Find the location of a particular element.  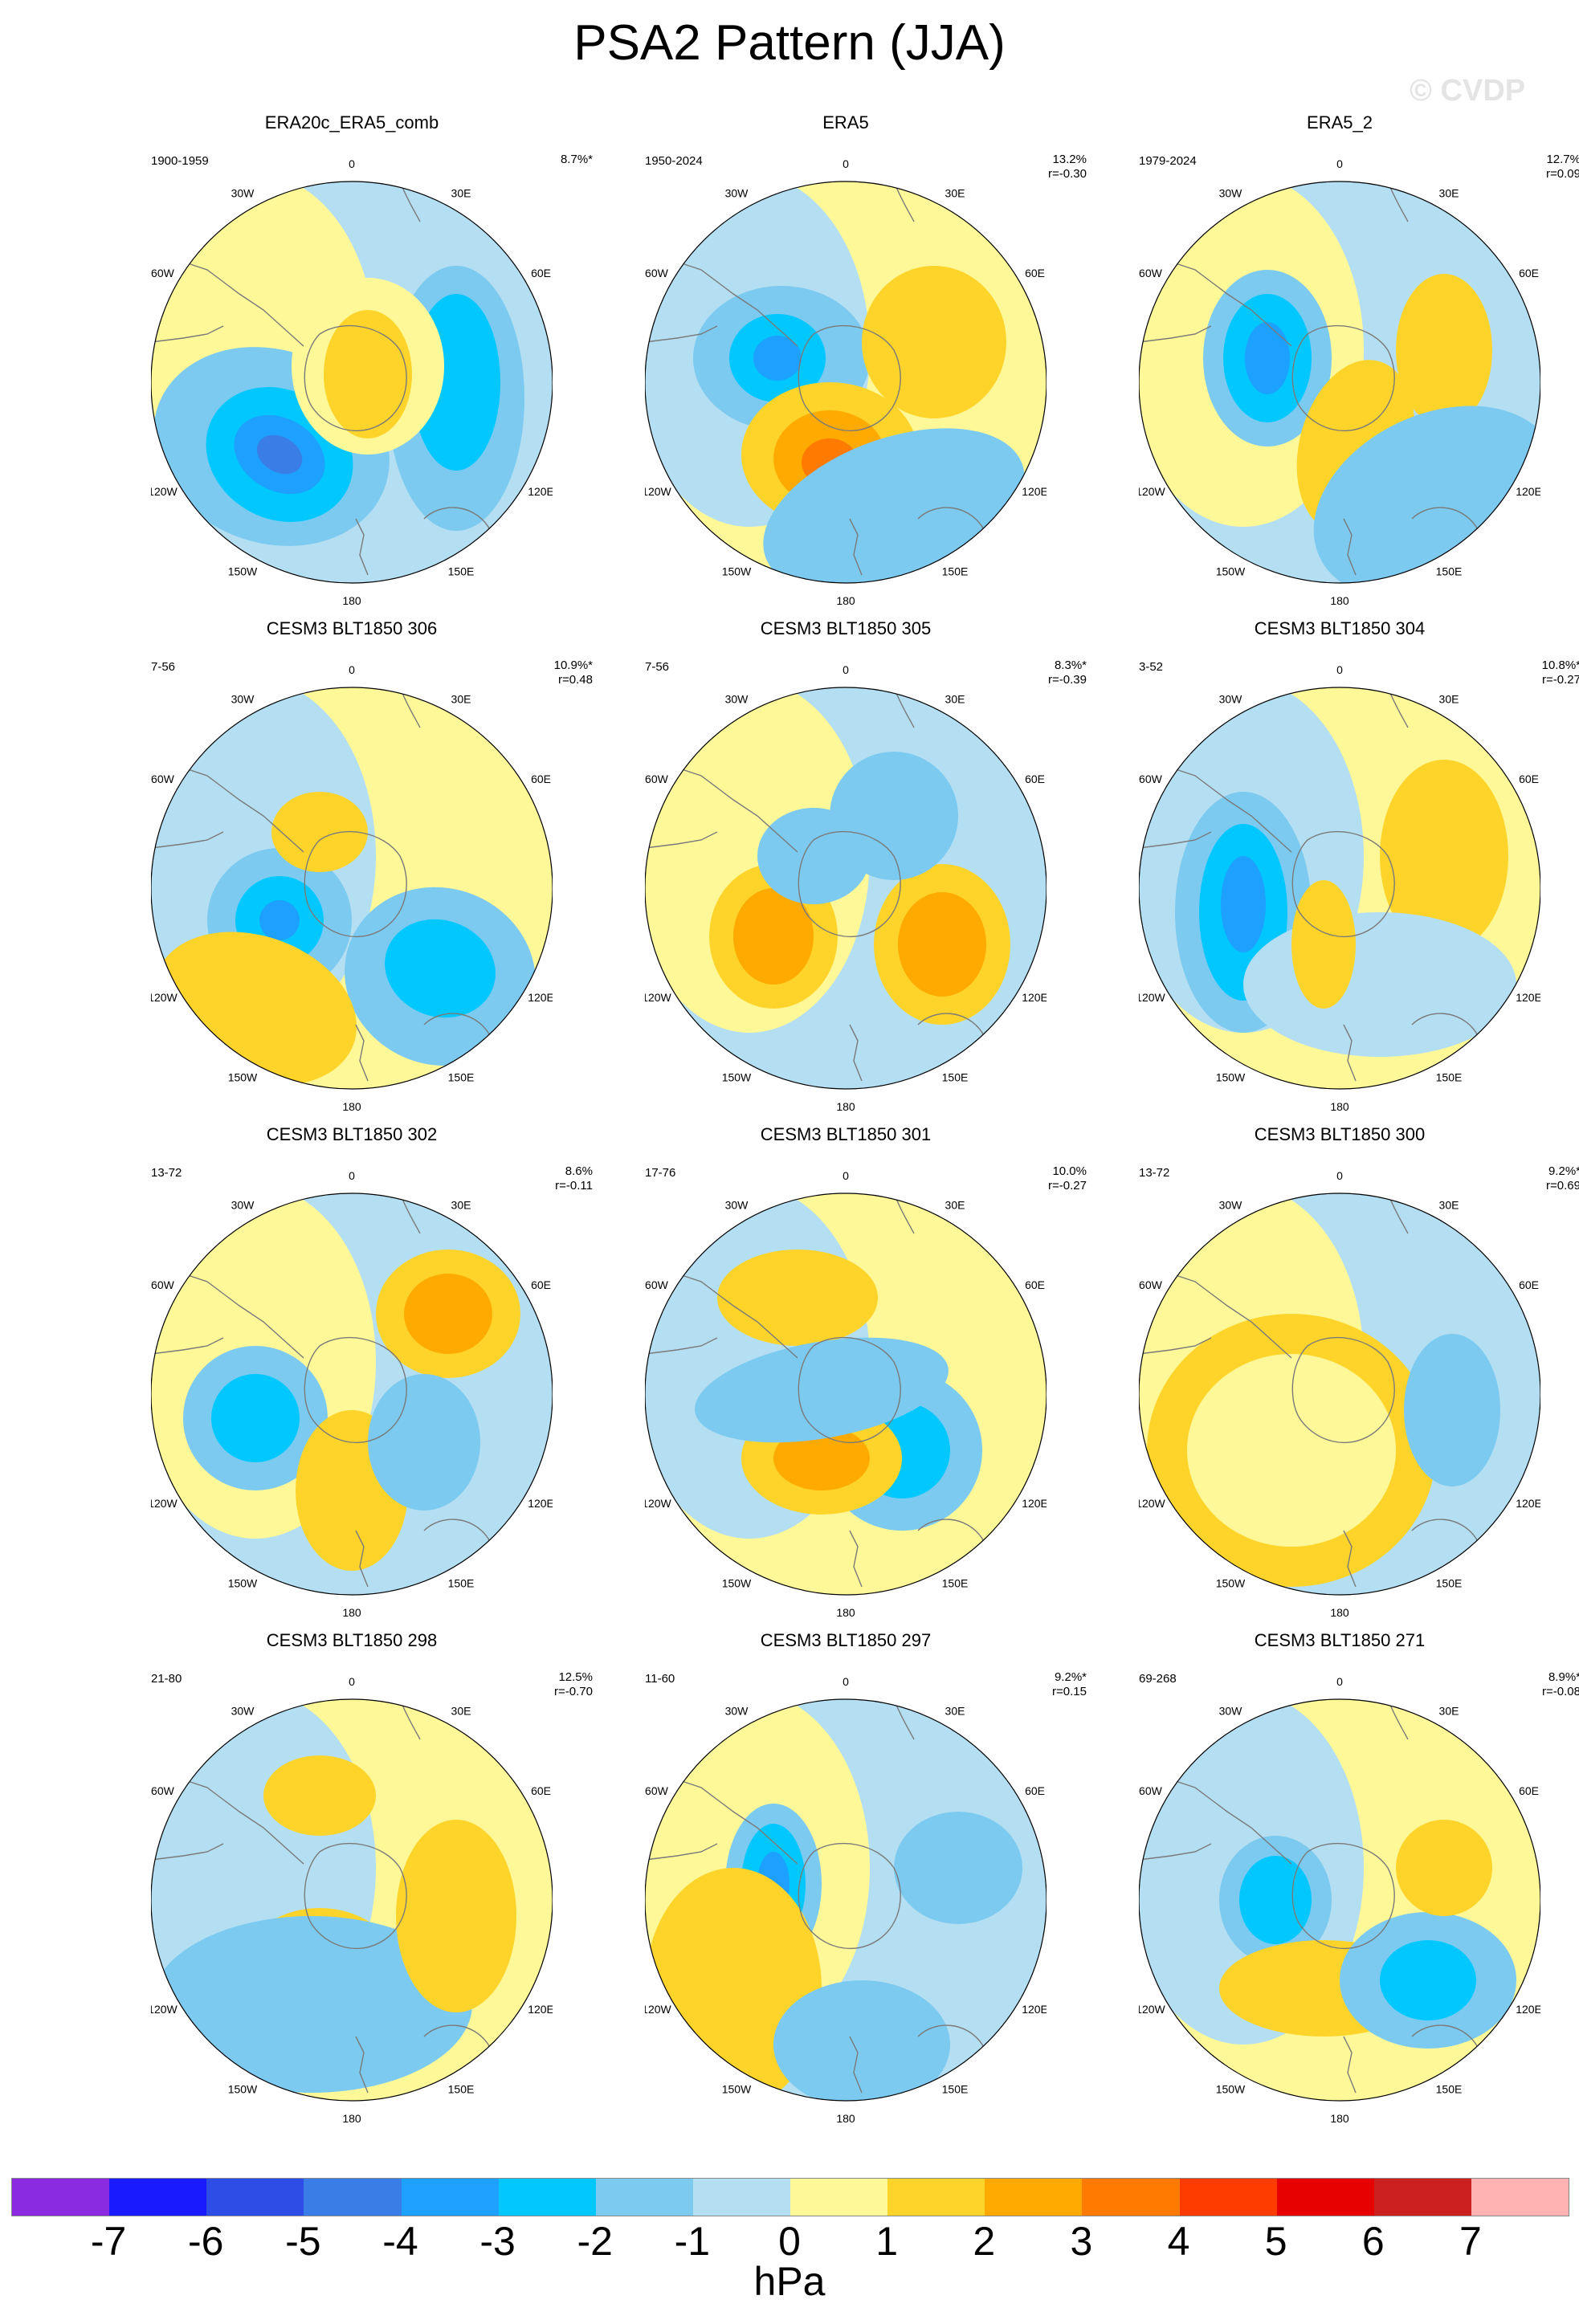

panel-stats: 9.2%* r=0.69 is located at coordinates (1535, 1178).